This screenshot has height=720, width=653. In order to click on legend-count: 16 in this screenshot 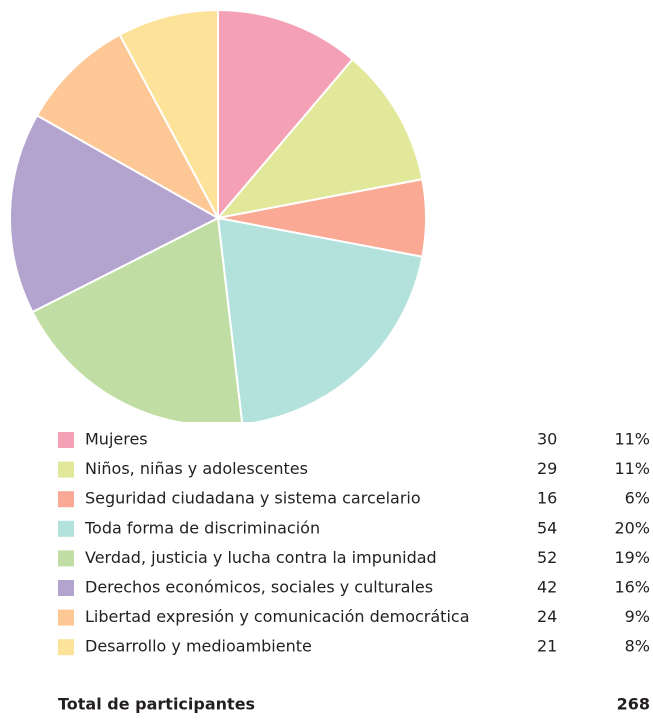, I will do `click(547, 498)`.